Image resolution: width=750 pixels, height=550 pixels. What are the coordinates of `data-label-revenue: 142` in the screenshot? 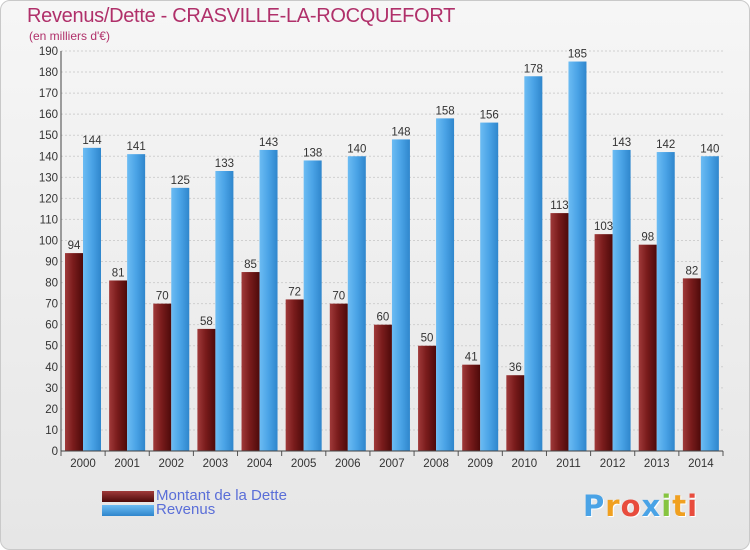 It's located at (665, 145).